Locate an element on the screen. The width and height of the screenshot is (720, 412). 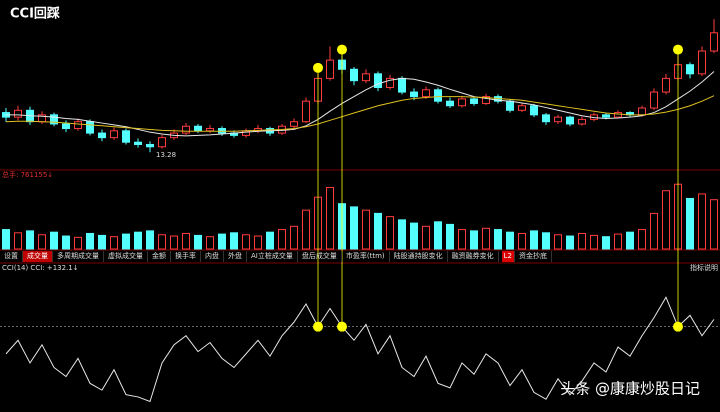
tab: 金额 is located at coordinates (159, 256).